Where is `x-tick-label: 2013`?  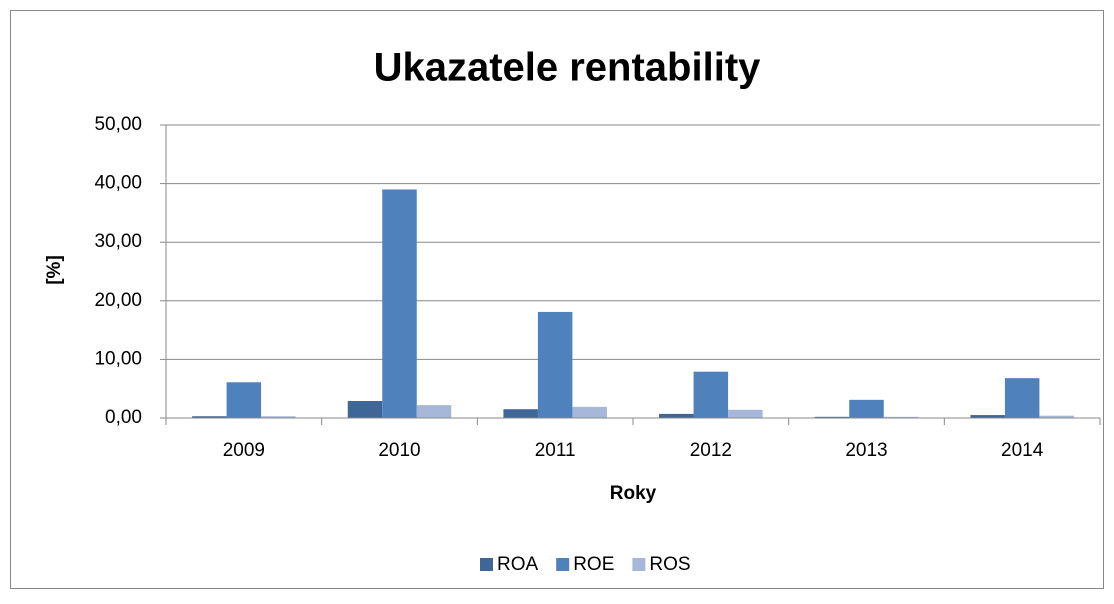 x-tick-label: 2013 is located at coordinates (866, 450).